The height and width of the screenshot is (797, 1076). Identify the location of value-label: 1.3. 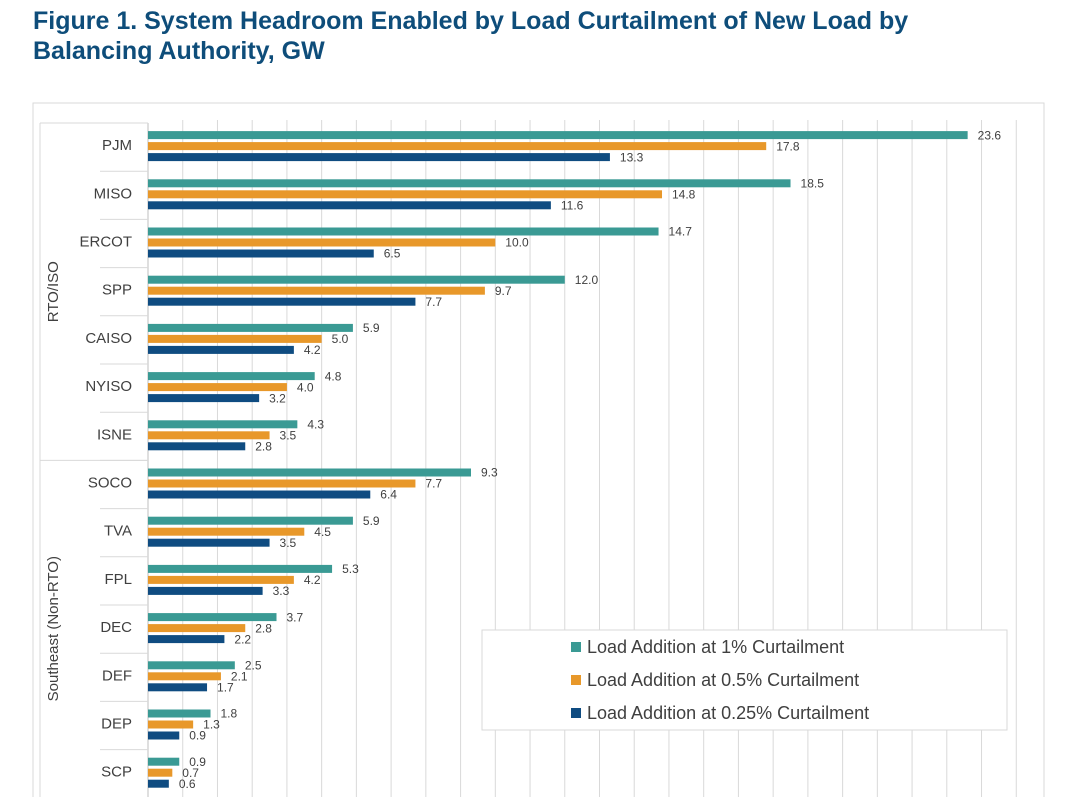
(211, 725).